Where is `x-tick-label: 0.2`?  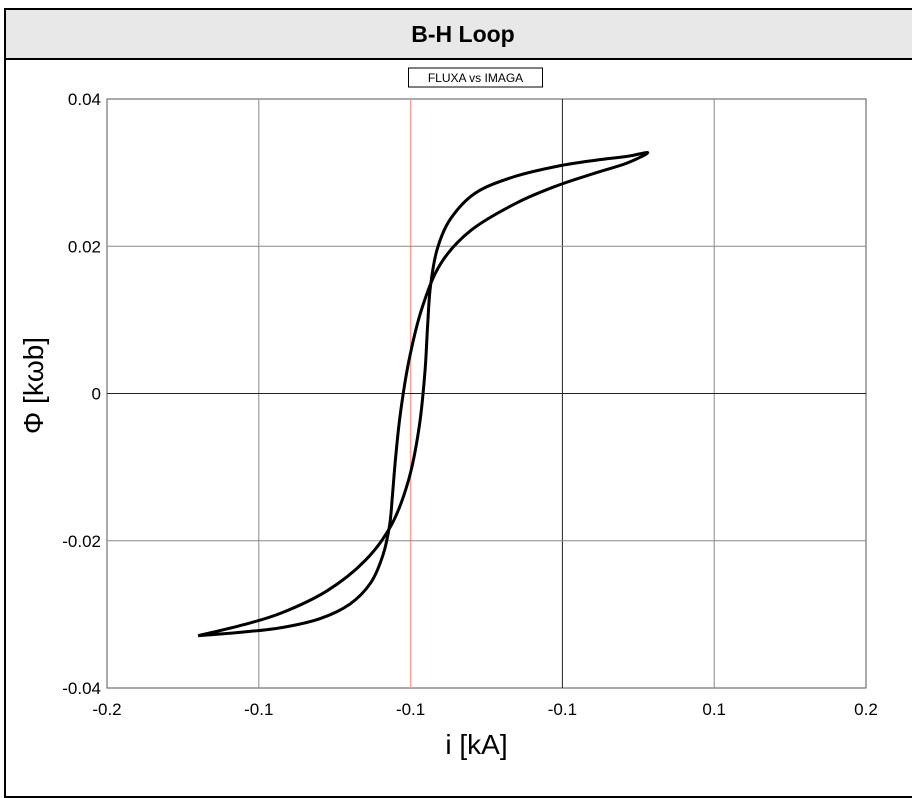 x-tick-label: 0.2 is located at coordinates (866, 709).